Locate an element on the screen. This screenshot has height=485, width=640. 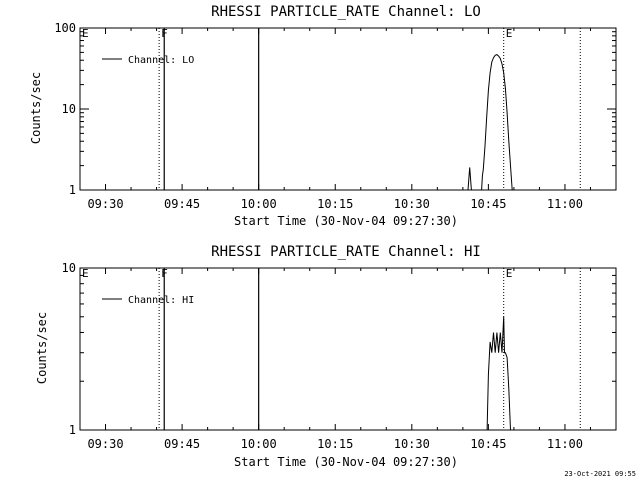
legend: Channel: HI is located at coordinates (148, 300).